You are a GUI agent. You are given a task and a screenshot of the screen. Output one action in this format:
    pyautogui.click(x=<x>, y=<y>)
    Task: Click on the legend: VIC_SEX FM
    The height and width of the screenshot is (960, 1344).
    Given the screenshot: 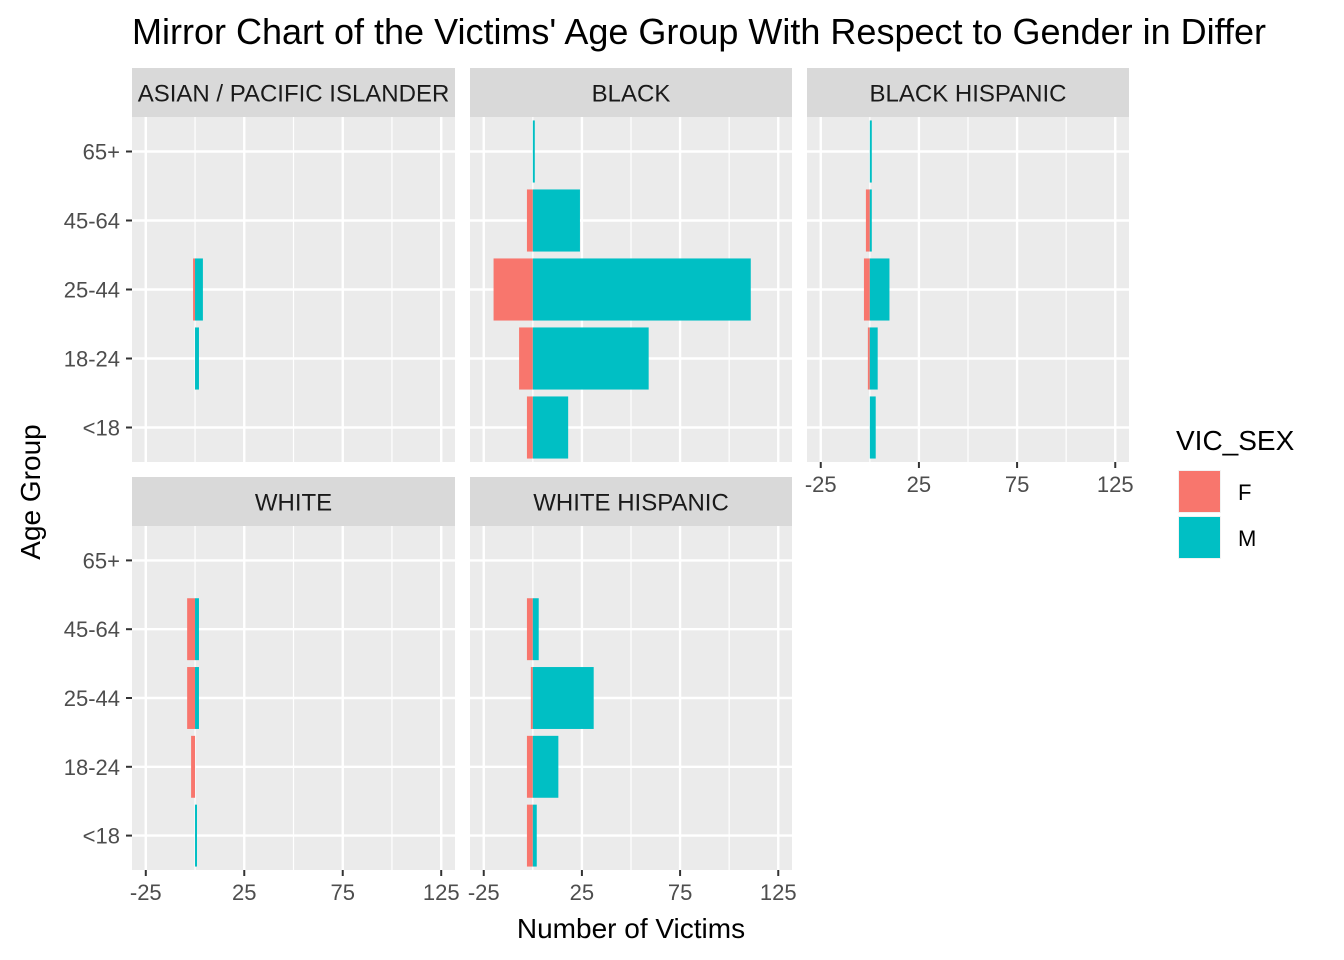 What is the action you would take?
    pyautogui.click(x=1235, y=492)
    